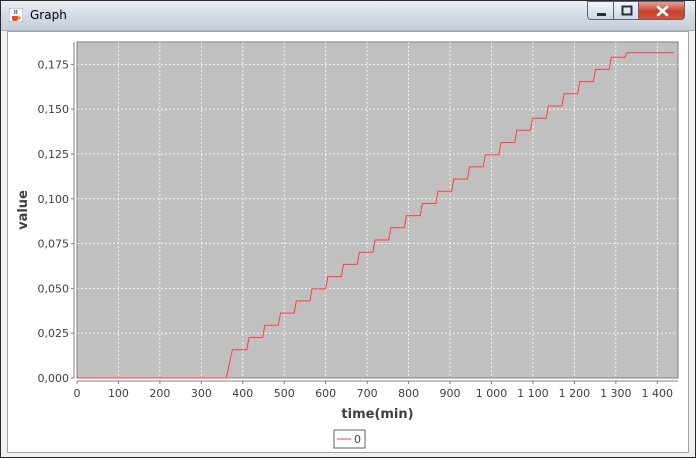 The image size is (696, 458). Describe the element at coordinates (77, 393) in the screenshot. I see `x-tick-label: 0` at that location.